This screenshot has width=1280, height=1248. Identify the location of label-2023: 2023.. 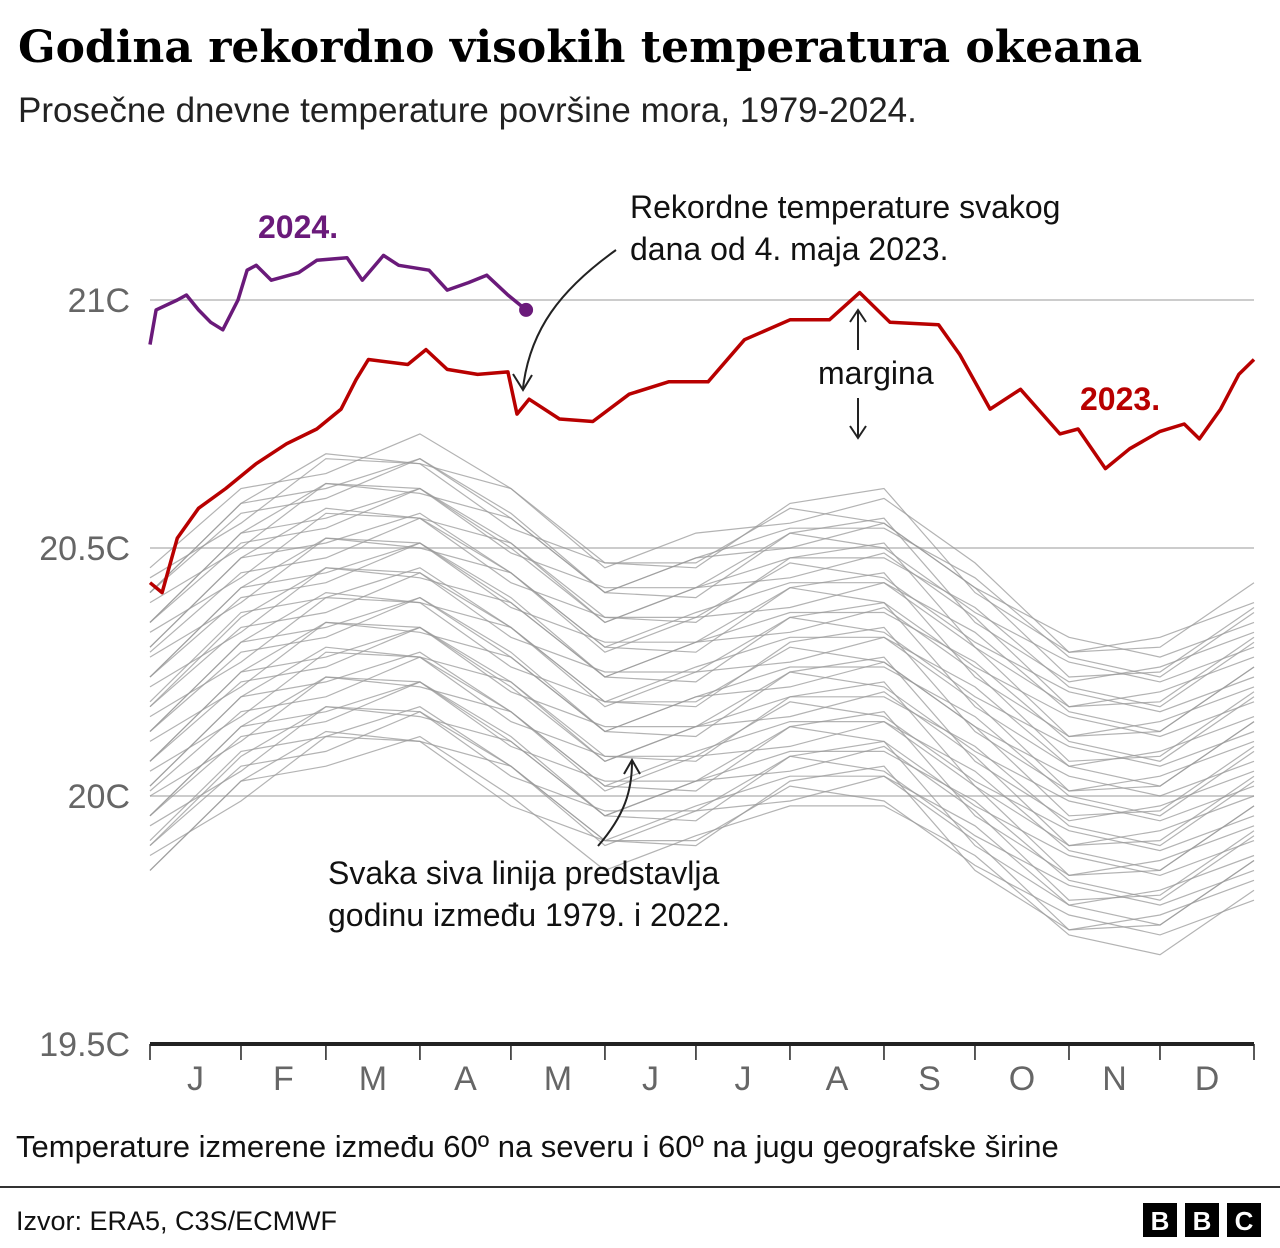
(1120, 399).